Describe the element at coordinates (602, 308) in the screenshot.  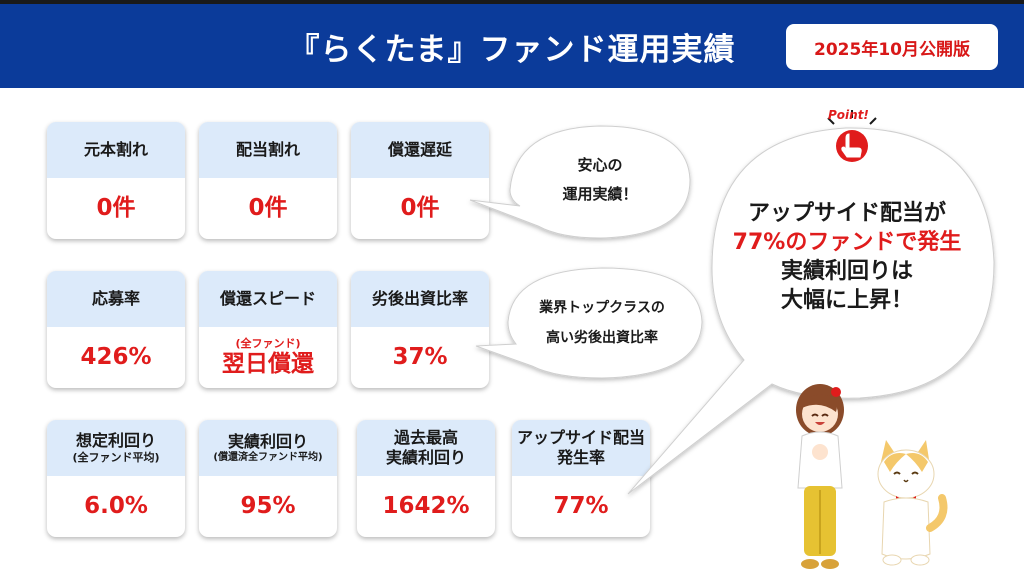
I see `bubble-line: 業界トップクラスの` at that location.